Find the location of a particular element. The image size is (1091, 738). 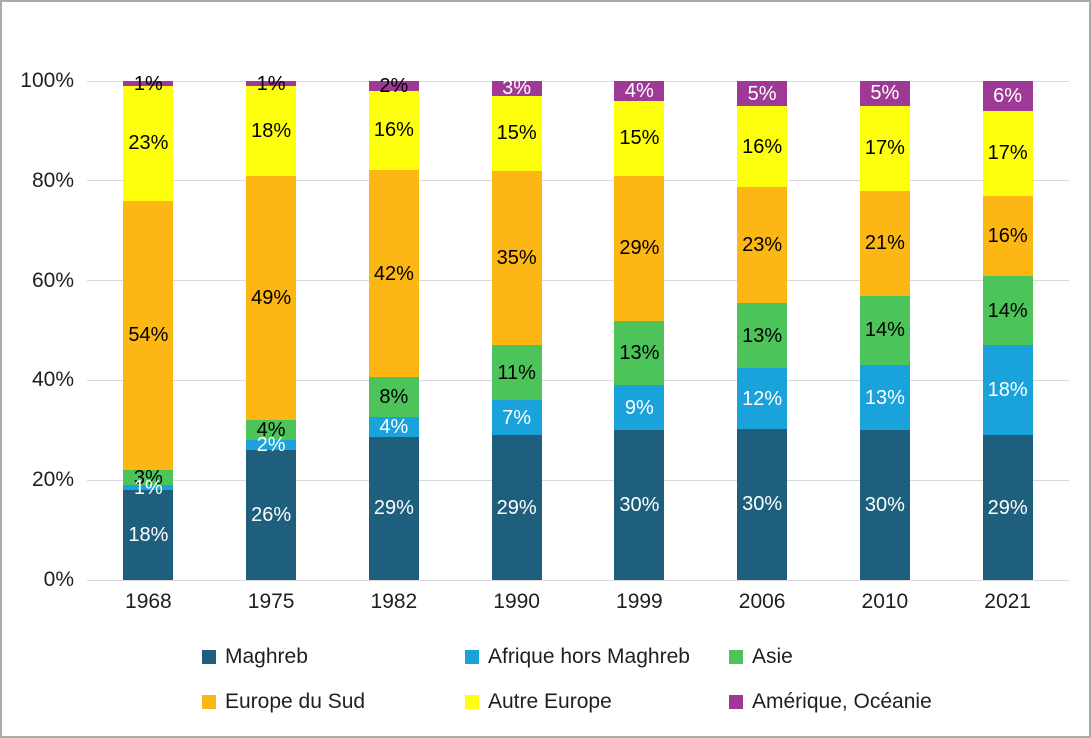

legend-label: Amérique, Océanie is located at coordinates (842, 701).